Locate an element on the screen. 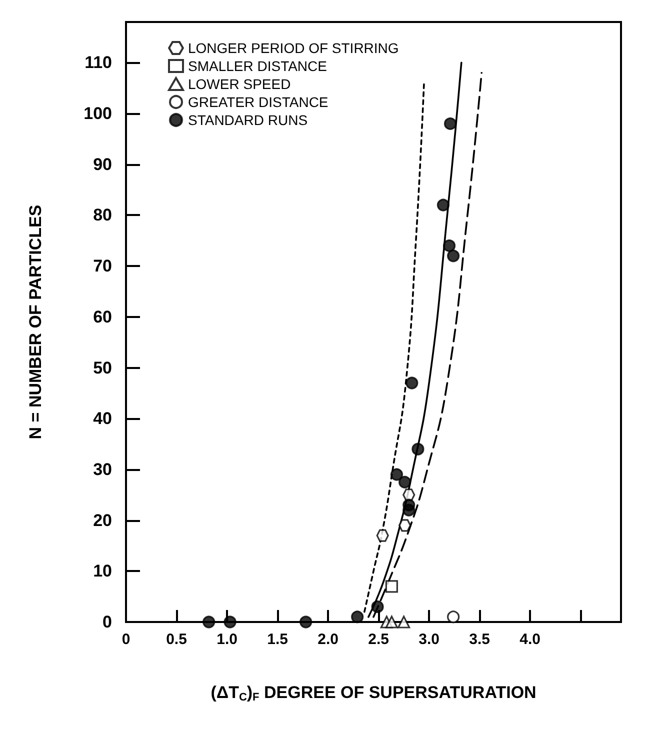 This screenshot has width=649, height=740. x-tick-label: 0 is located at coordinates (126, 639).